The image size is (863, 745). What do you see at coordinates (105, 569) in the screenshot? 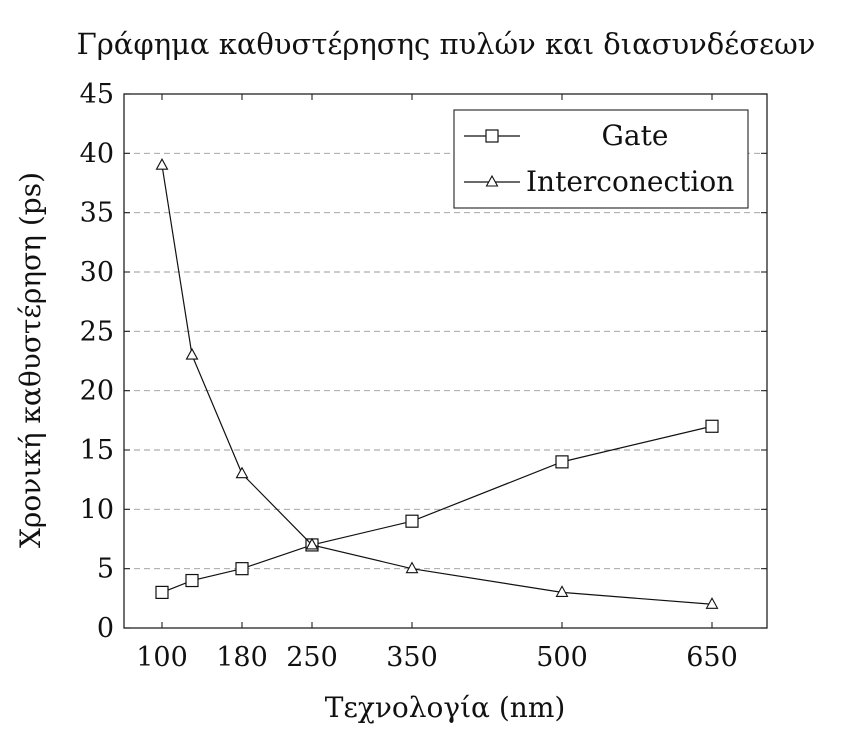
I see `y-tick-label: 5` at bounding box center [105, 569].